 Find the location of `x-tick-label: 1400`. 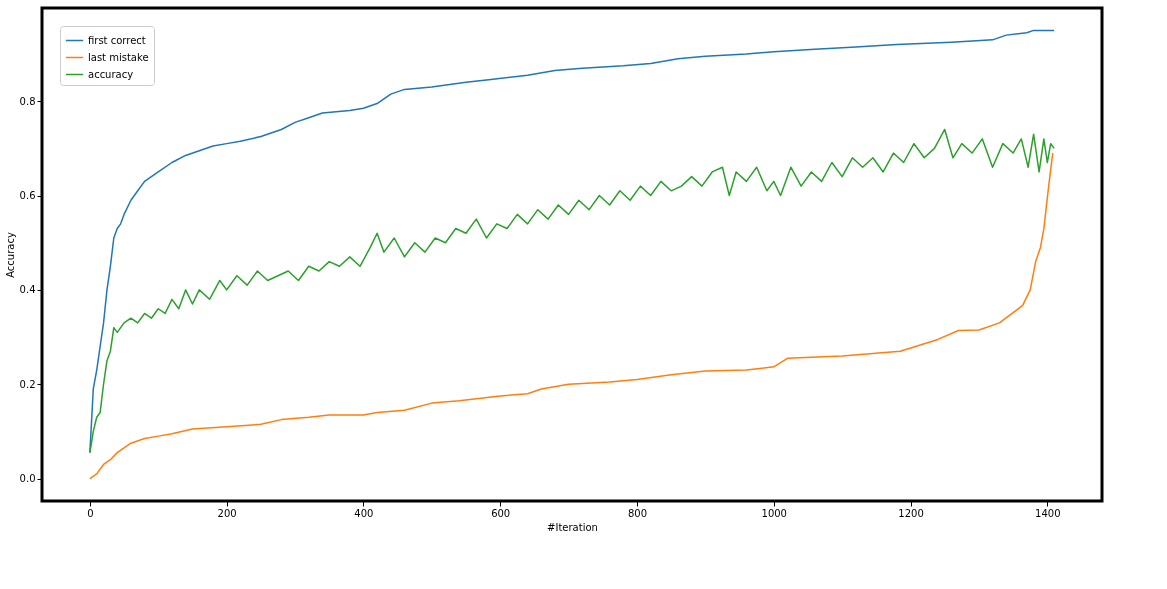

x-tick-label: 1400 is located at coordinates (1048, 513).